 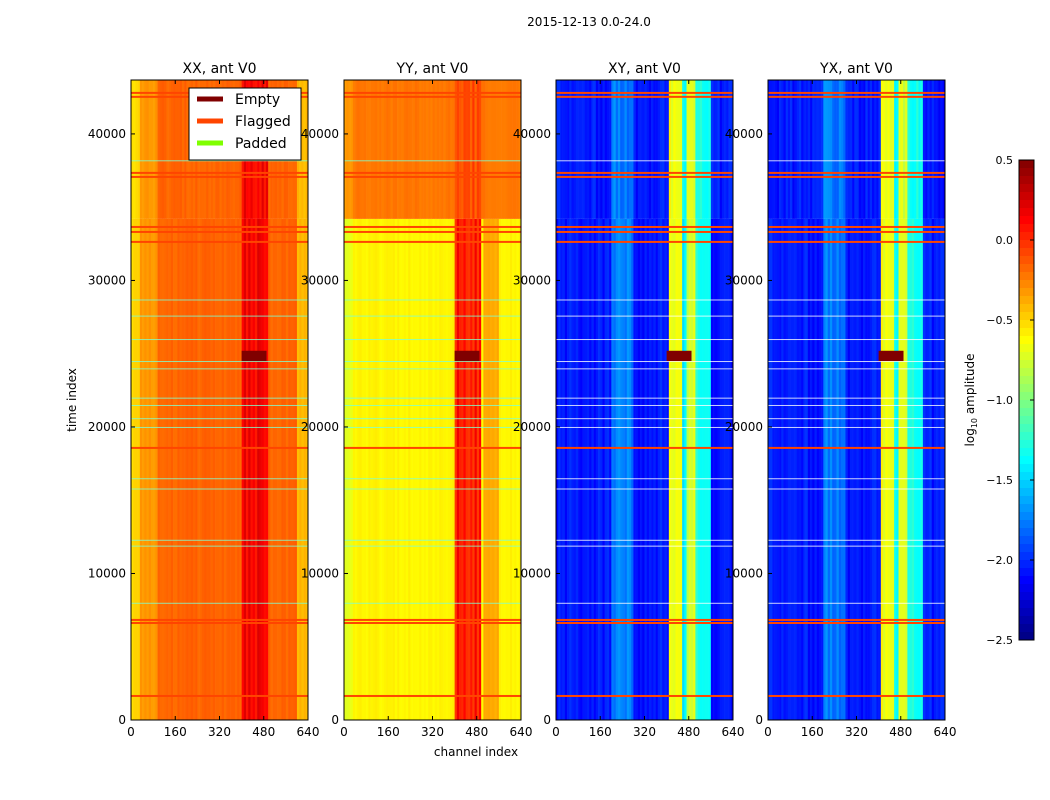 What do you see at coordinates (1005, 240) in the screenshot?
I see `colorbar-tick-label: 0.0` at bounding box center [1005, 240].